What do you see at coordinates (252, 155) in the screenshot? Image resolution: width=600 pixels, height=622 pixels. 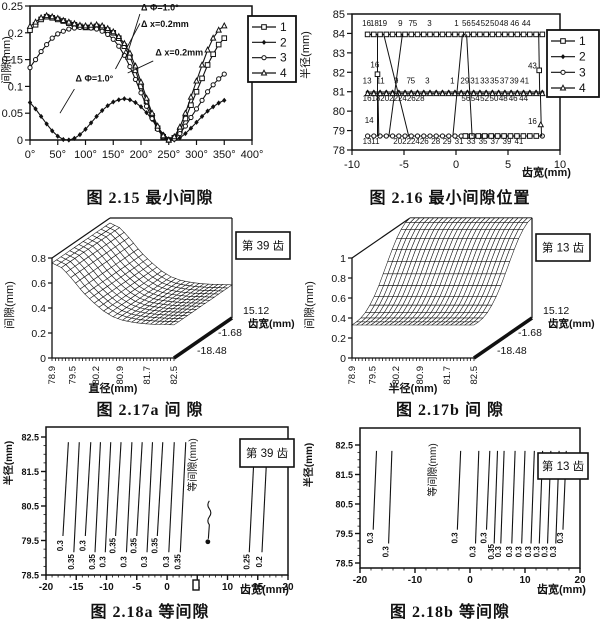 I see `svg-text: 400°` at bounding box center [252, 155].